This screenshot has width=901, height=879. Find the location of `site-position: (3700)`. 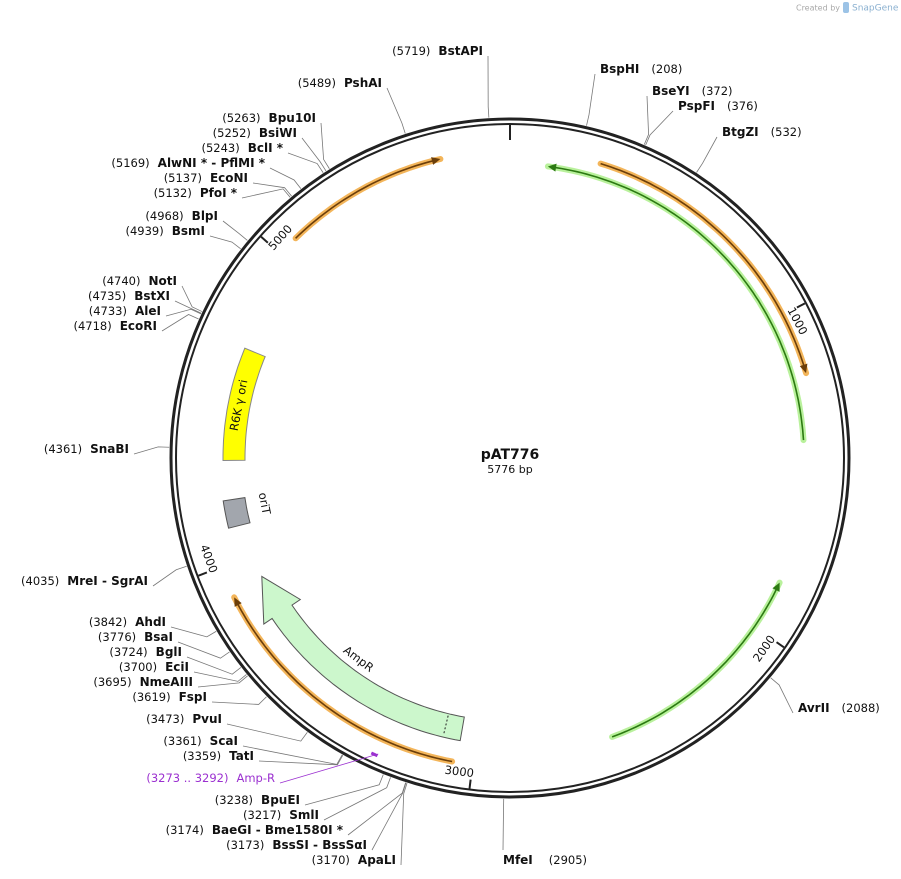

site-position: (3700) is located at coordinates (138, 667).